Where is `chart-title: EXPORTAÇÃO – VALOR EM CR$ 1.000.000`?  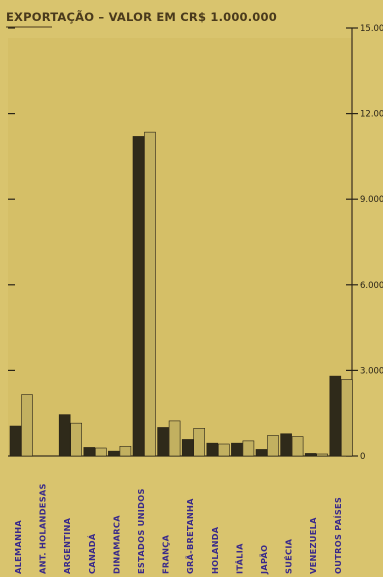 chart-title: EXPORTAÇÃO – VALOR EM CR$ 1.000.000 is located at coordinates (141, 16).